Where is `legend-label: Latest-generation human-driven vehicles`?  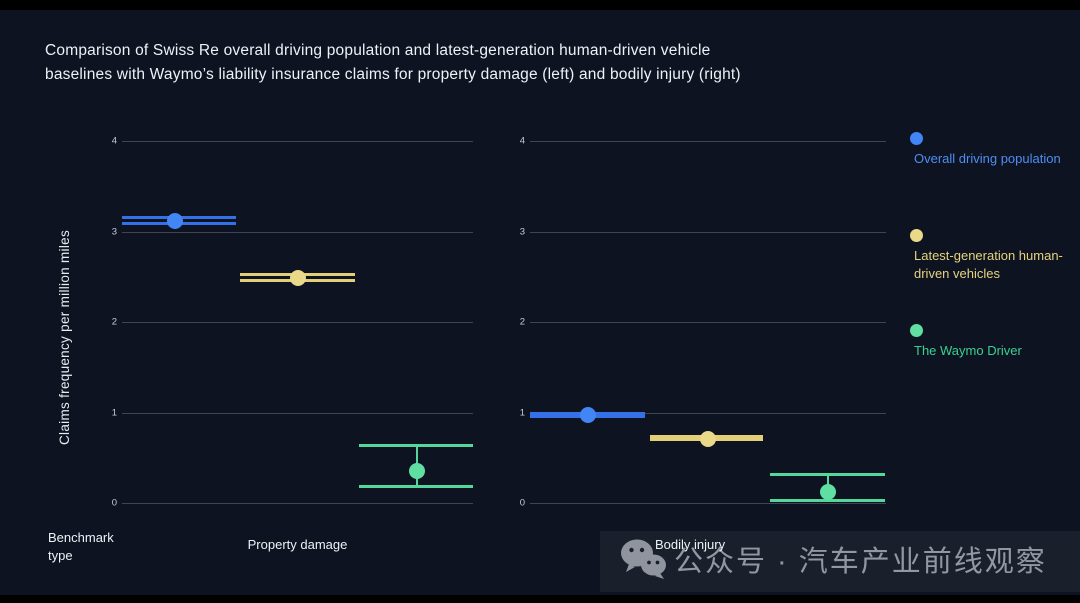
legend-label: Latest-generation human-driven vehicles is located at coordinates (988, 264).